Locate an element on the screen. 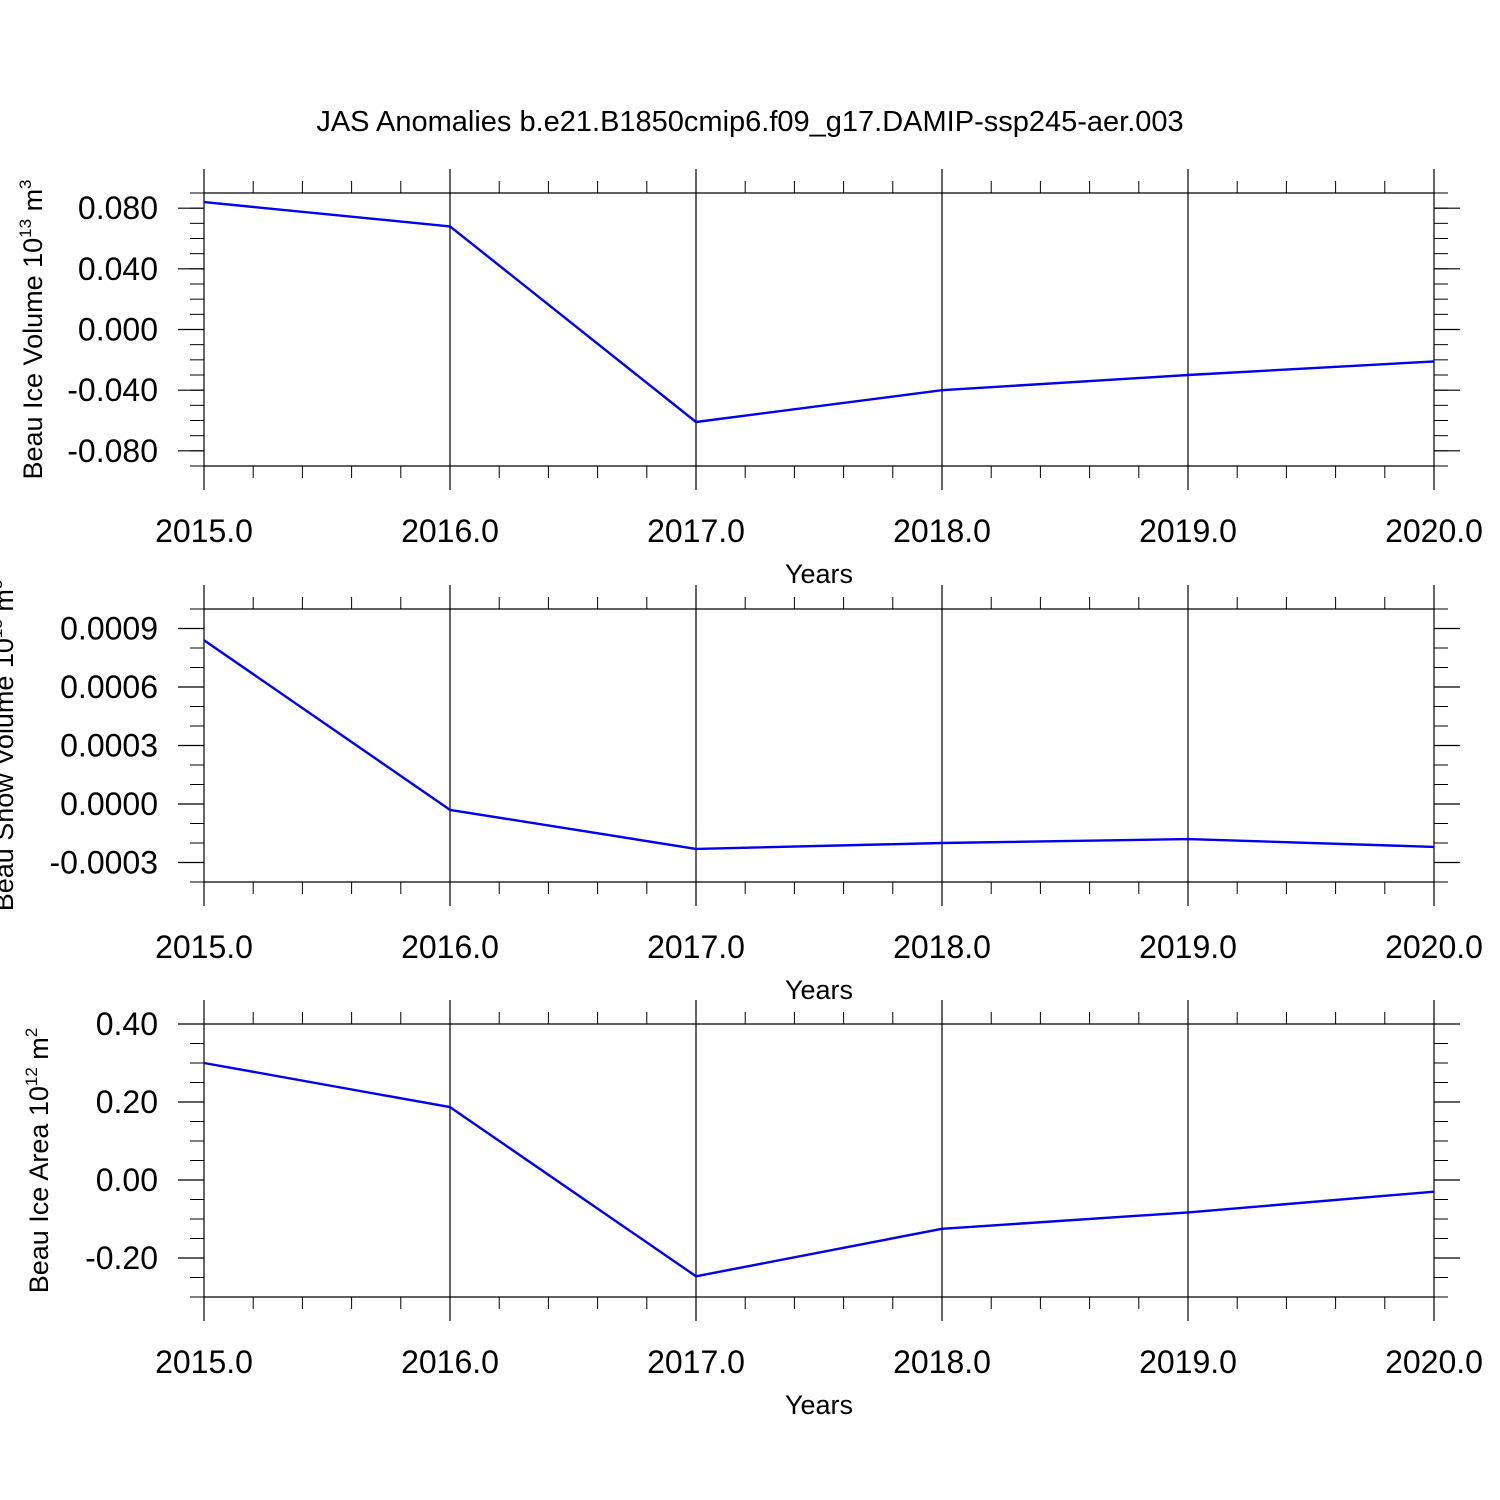 The image size is (1500, 1500). y-tick-label: 0.0006 is located at coordinates (109, 687).